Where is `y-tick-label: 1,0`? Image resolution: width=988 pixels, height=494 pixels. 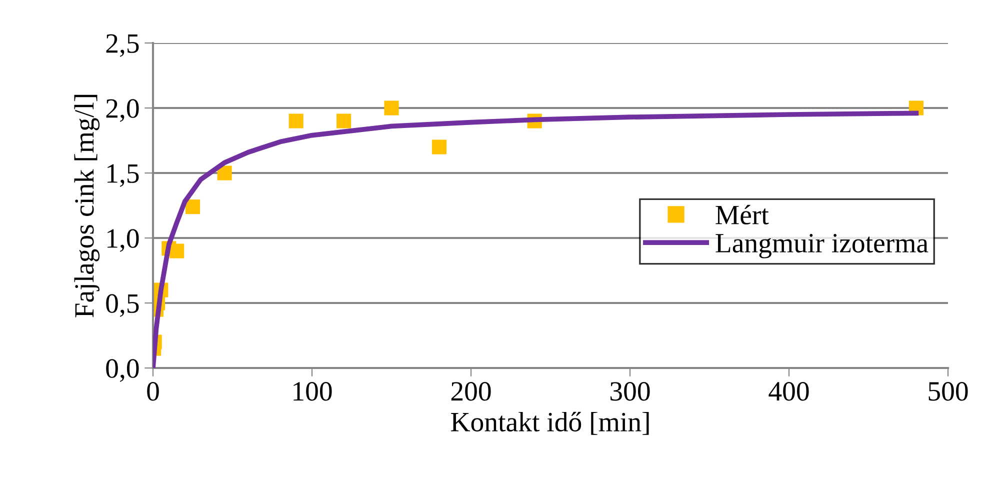
y-tick-label: 1,0 is located at coordinates (123, 240).